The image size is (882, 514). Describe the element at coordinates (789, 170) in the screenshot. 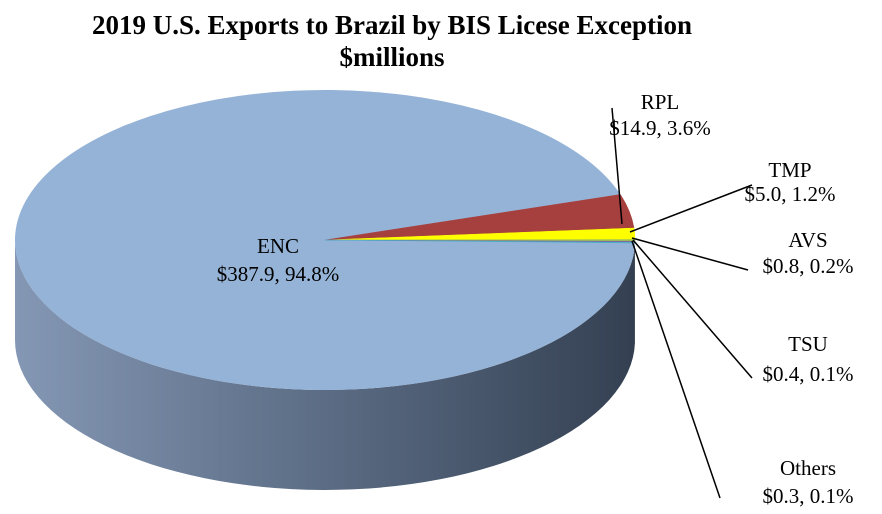

I see `slice-label: TMP` at that location.